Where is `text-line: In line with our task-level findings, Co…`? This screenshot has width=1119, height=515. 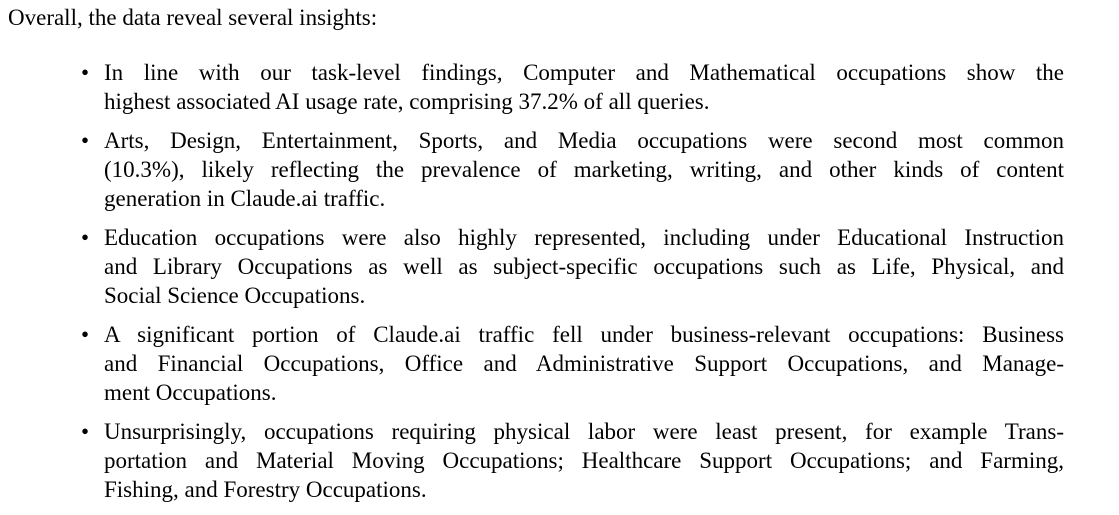 text-line: In line with our task-level findings, Co… is located at coordinates (584, 72).